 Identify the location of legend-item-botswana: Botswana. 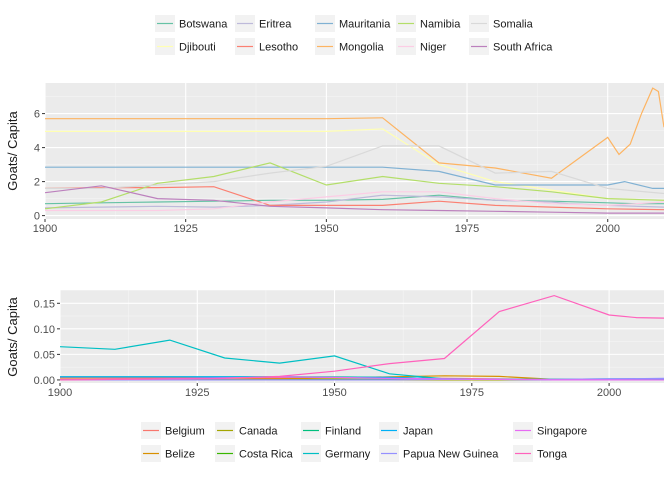
(191, 23).